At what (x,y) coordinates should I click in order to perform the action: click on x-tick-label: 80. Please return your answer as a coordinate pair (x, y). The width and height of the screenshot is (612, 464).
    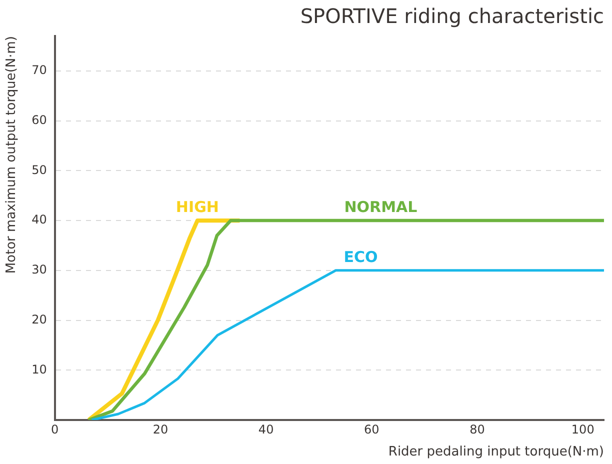
    Looking at the image, I should click on (477, 429).